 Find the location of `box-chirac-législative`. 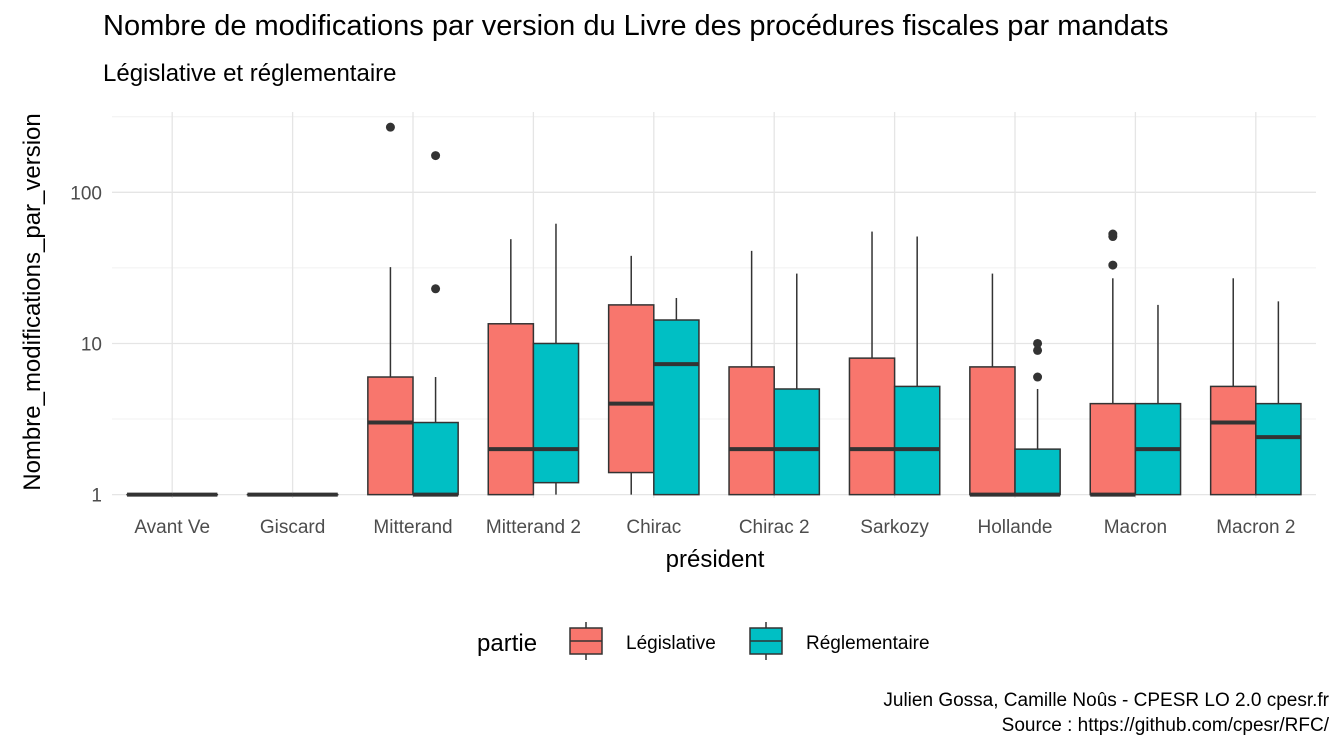

box-chirac-législative is located at coordinates (631, 375).